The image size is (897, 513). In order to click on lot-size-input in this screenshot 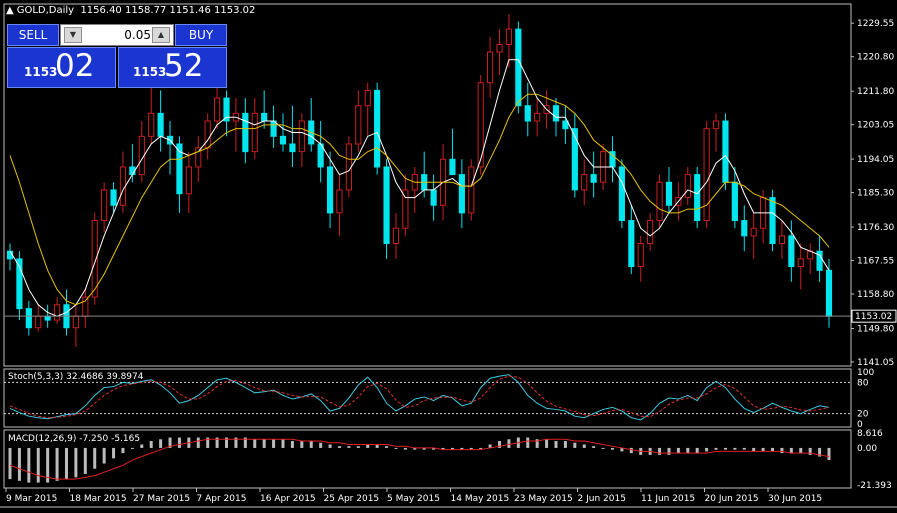, I will do `click(118, 35)`.